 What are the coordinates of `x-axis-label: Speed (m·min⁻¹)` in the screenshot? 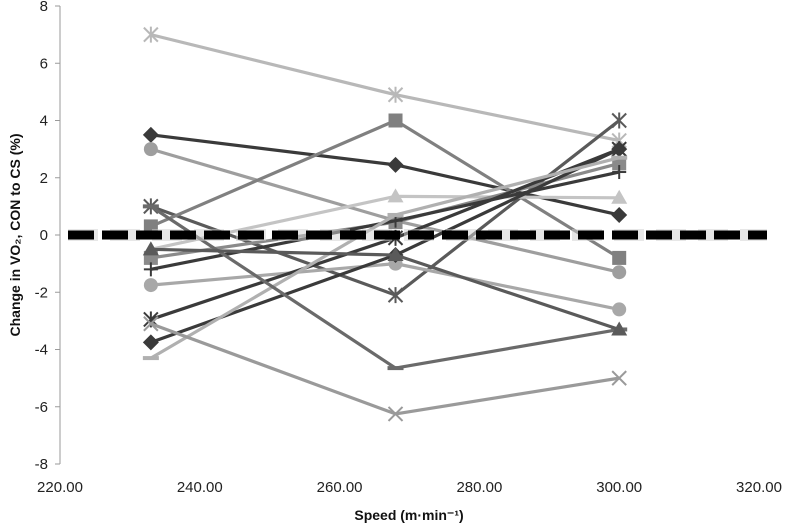 It's located at (408, 515).